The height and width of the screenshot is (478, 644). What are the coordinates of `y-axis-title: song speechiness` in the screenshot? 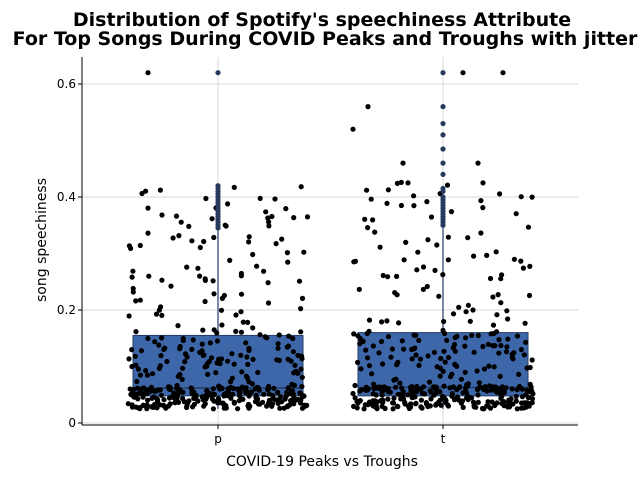 It's located at (42, 240).